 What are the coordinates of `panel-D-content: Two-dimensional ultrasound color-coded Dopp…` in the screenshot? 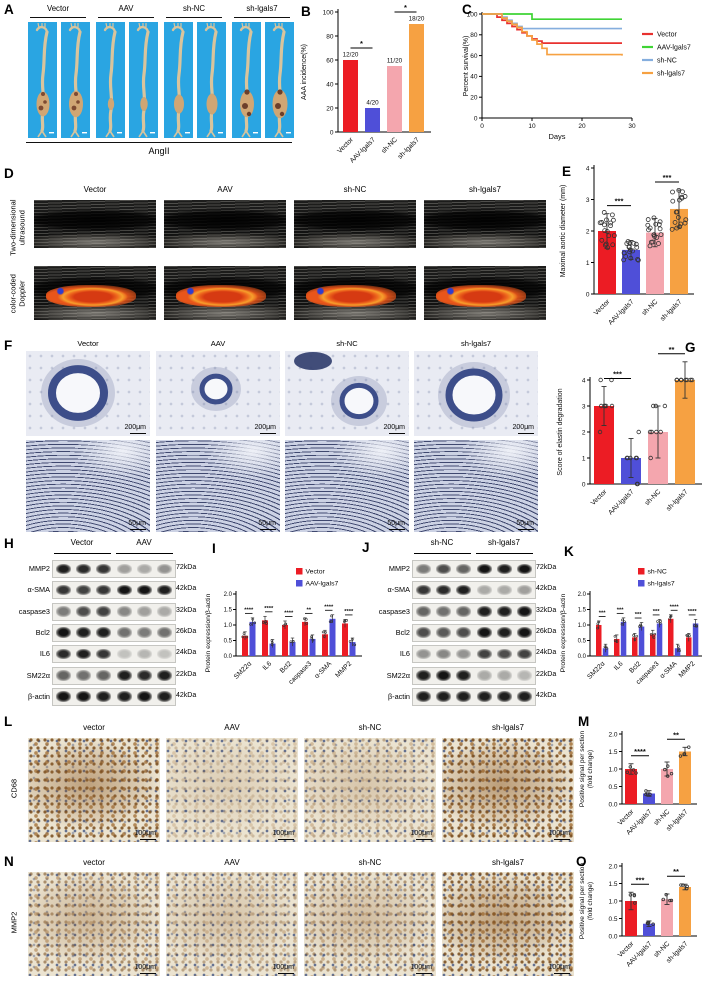 It's located at (280, 252).